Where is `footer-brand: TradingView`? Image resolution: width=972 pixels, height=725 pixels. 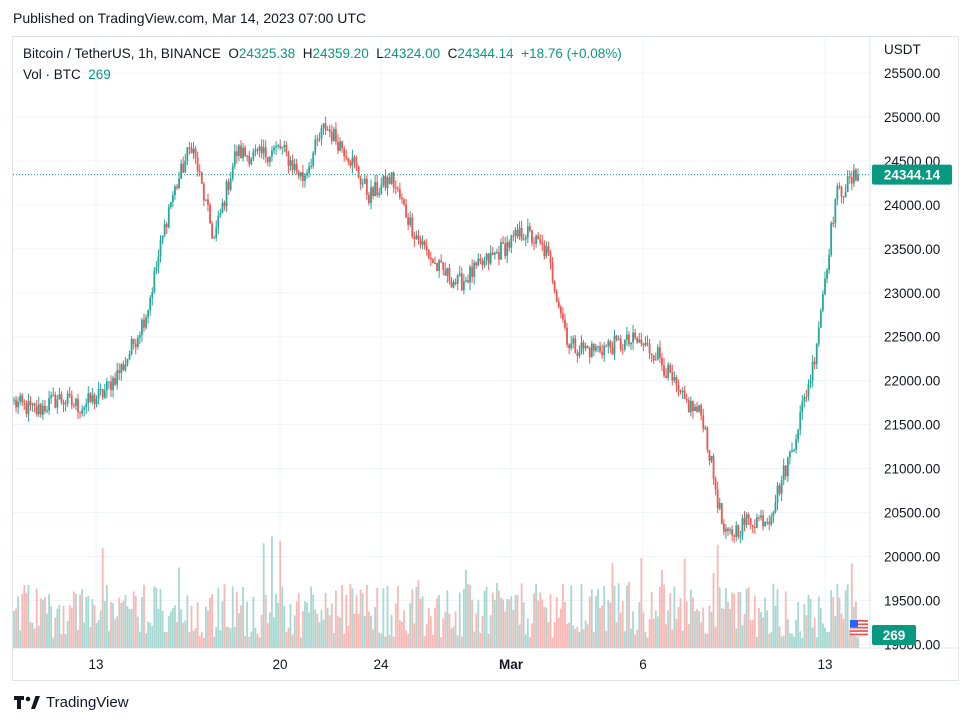
footer-brand: TradingView is located at coordinates (71, 702).